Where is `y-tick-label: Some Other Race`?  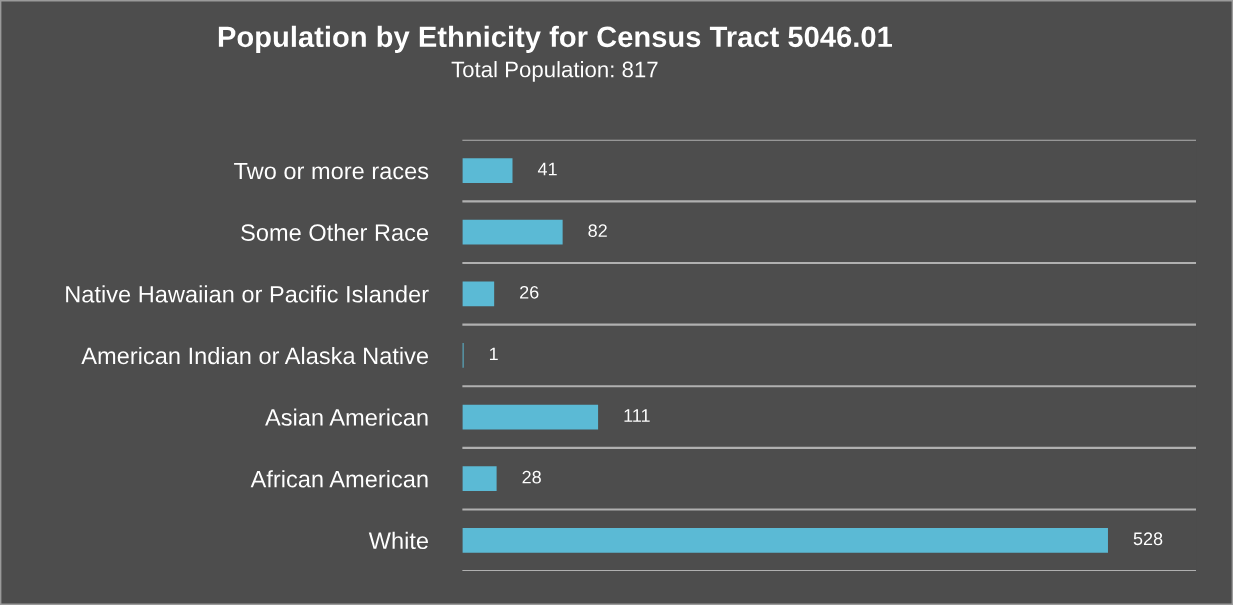
y-tick-label: Some Other Race is located at coordinates (334, 232).